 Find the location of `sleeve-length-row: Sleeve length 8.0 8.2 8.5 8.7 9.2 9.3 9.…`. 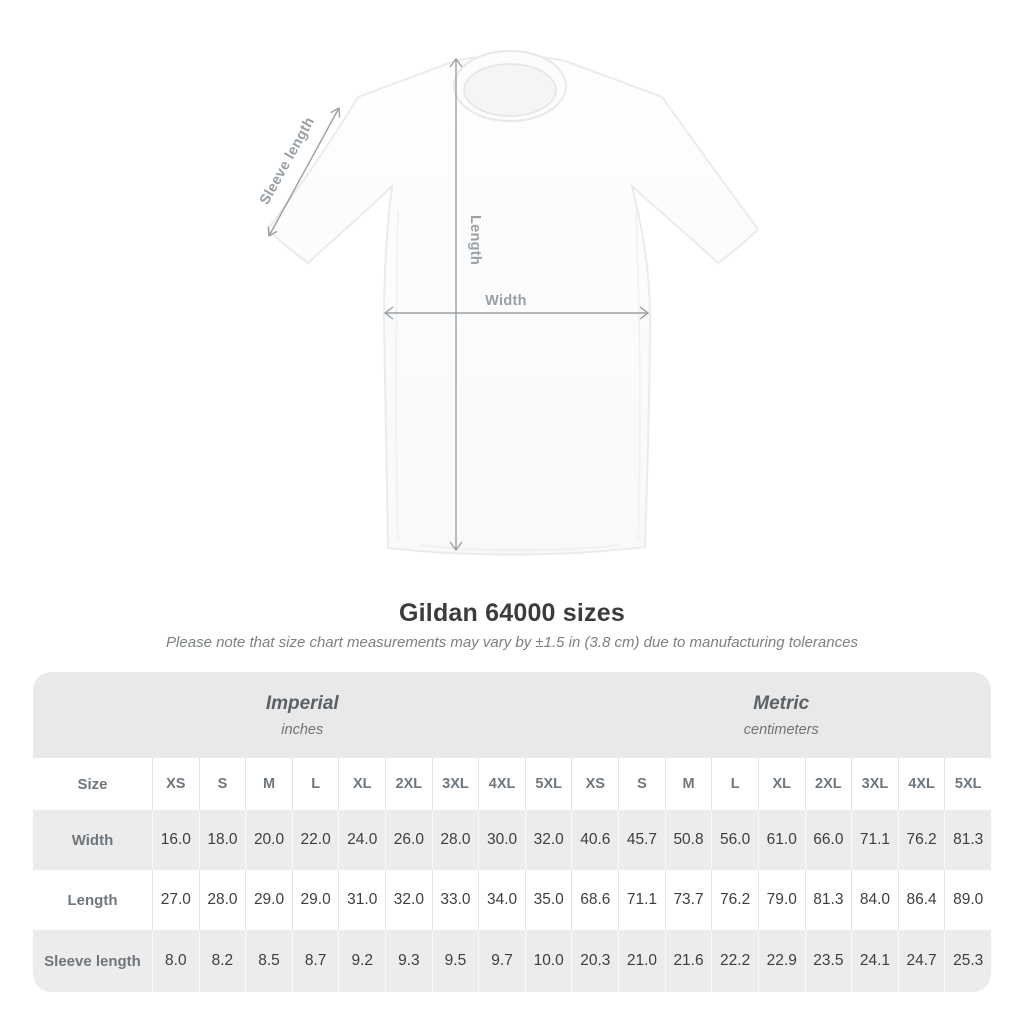

sleeve-length-row: Sleeve length 8.0 8.2 8.5 8.7 9.2 9.3 9.… is located at coordinates (512, 961).